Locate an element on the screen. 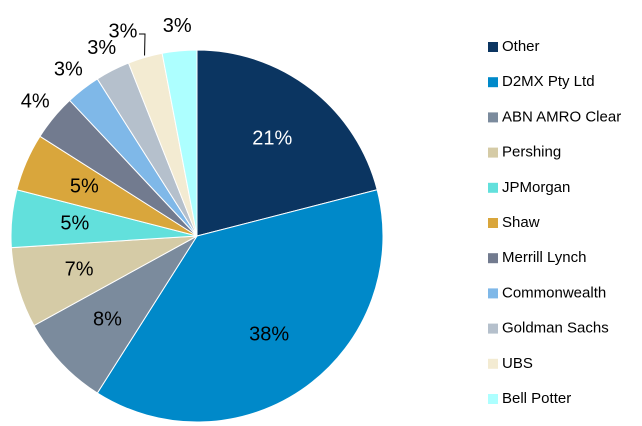  legend-label: Pershing is located at coordinates (531, 152).